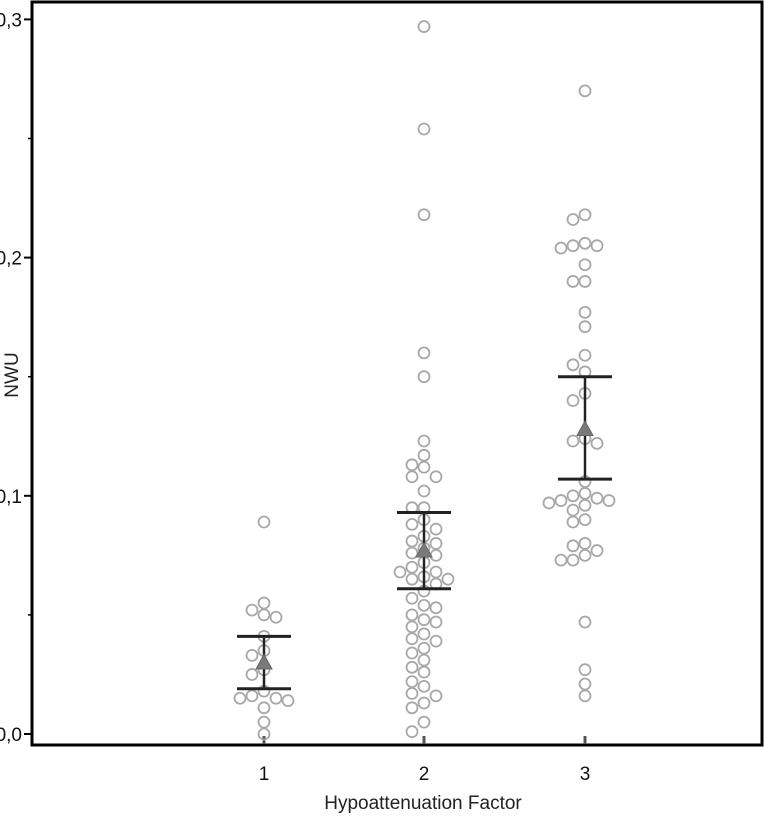  What do you see at coordinates (424, 545) in the screenshot?
I see `mean-markers` at bounding box center [424, 545].